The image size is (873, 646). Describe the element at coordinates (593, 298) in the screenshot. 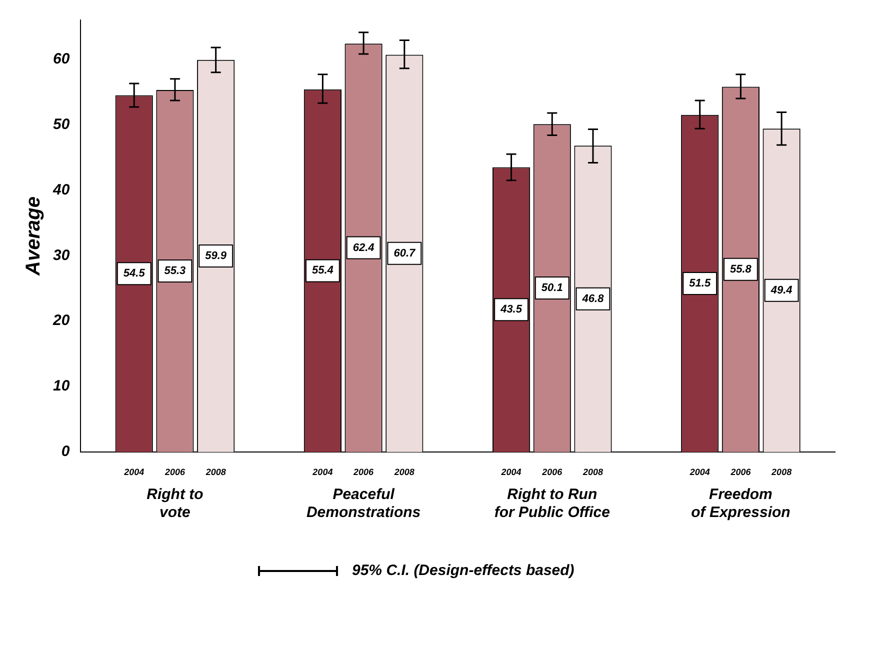

I see `data-label: 46.8` at that location.